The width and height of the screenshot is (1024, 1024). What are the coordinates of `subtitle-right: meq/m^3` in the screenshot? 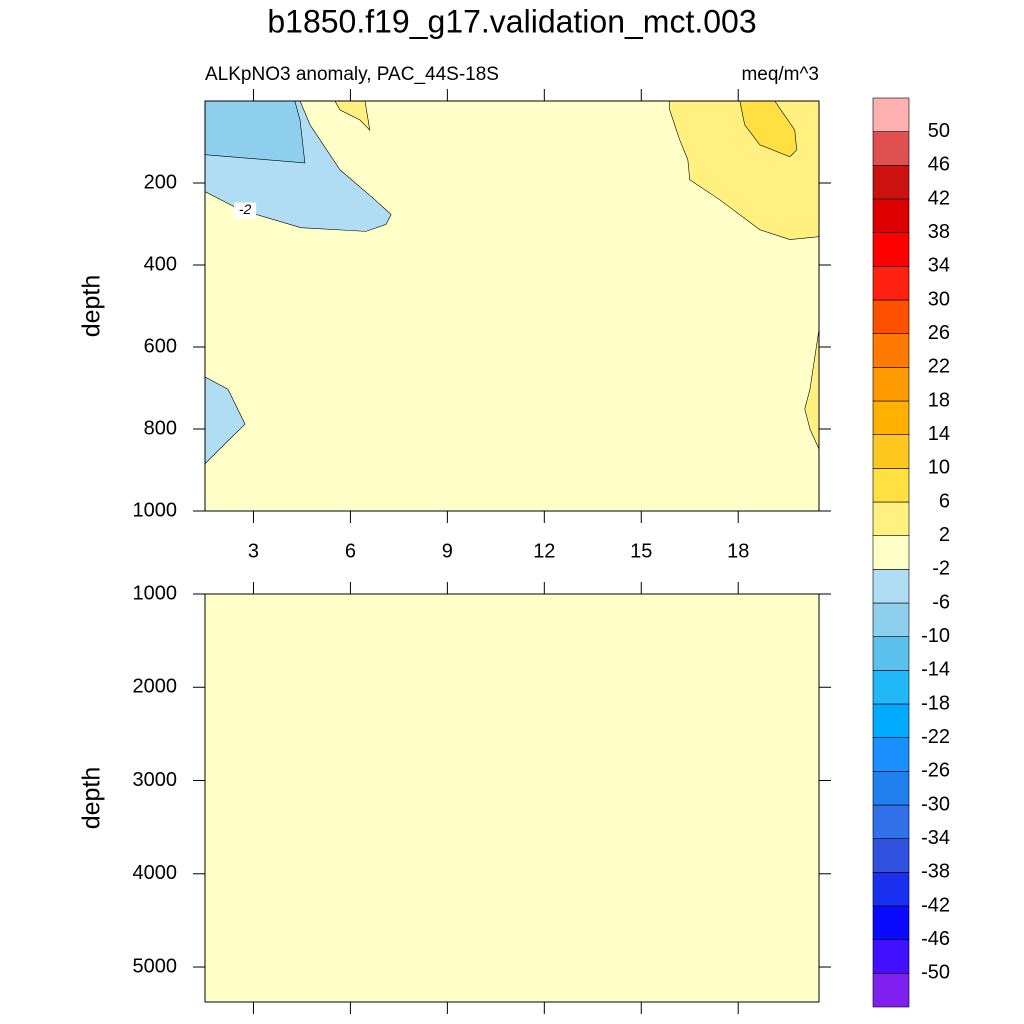 It's located at (780, 74).